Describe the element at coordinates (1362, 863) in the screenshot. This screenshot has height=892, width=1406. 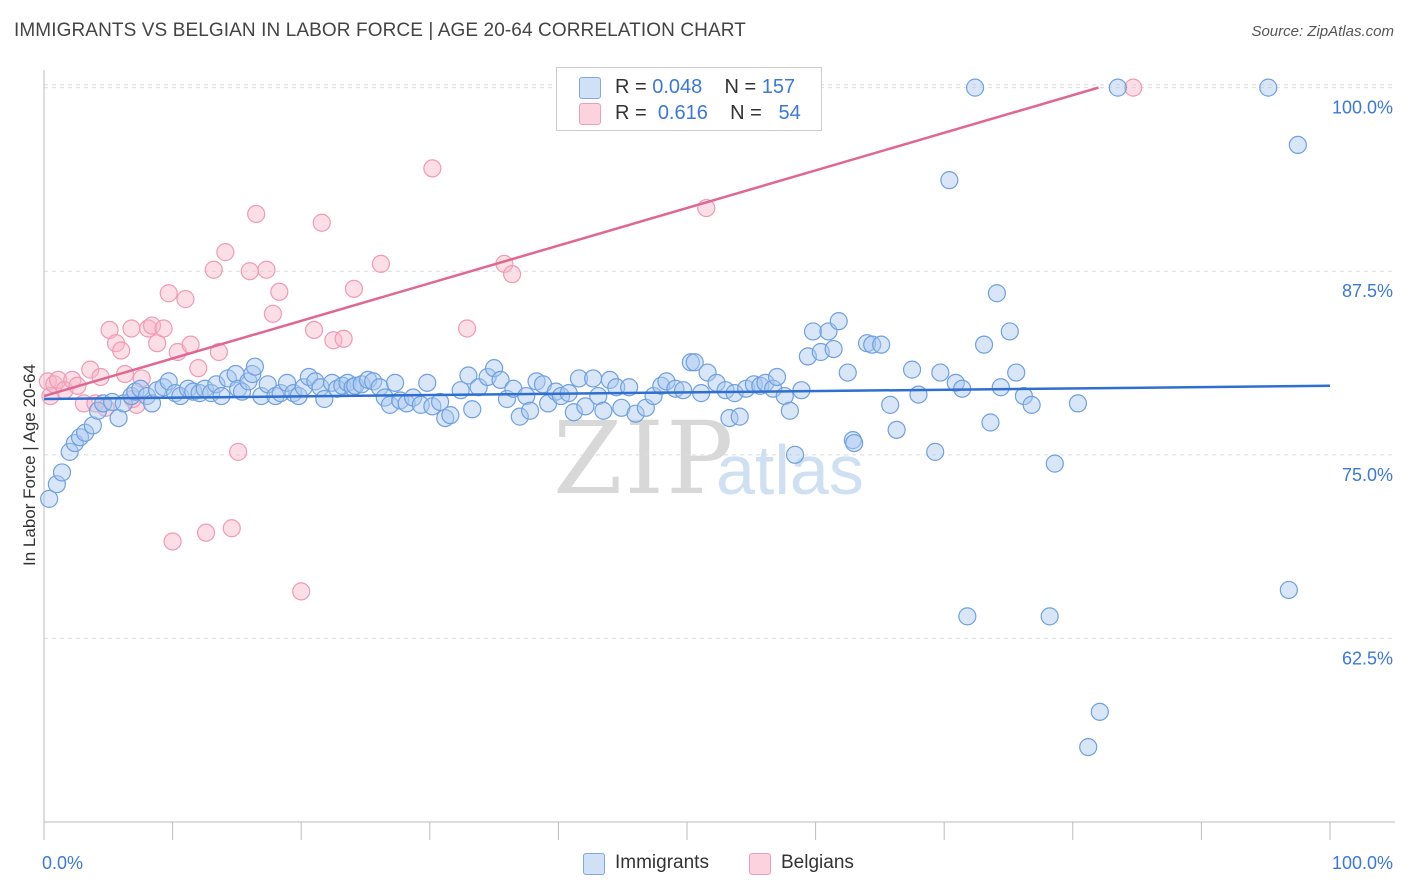
I see `x-tick-label-end: 100.0%` at that location.